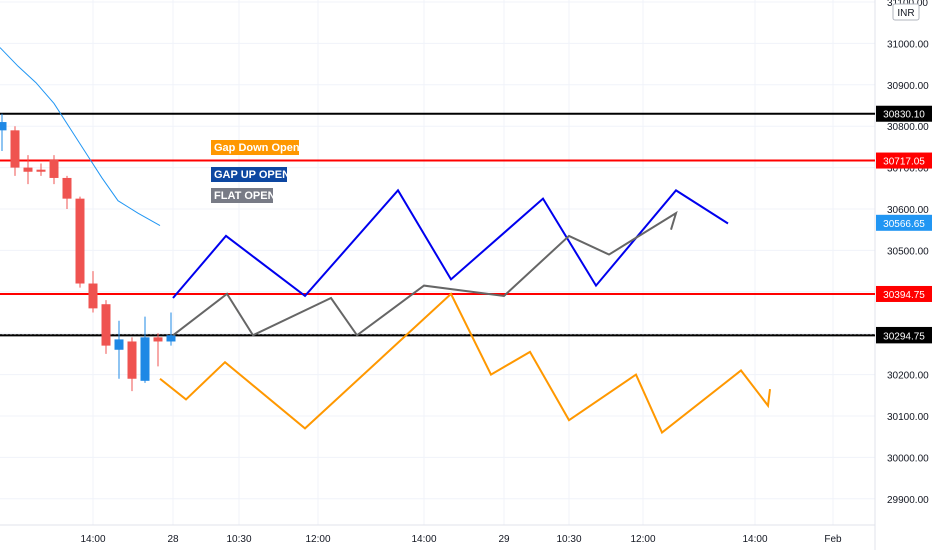 The image size is (932, 550). I want to click on y-tick-label: 30200.00, so click(908, 376).